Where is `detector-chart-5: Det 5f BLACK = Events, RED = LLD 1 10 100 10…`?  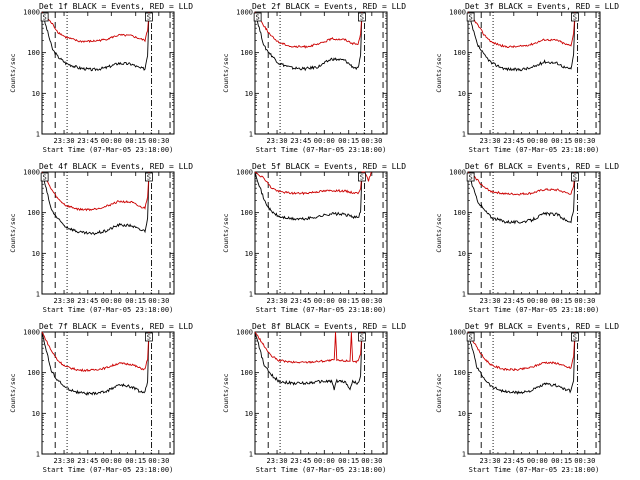 detector-chart-5: Det 5f BLACK = Events, RED = LLD 1 10 100 10… is located at coordinates (314, 238).